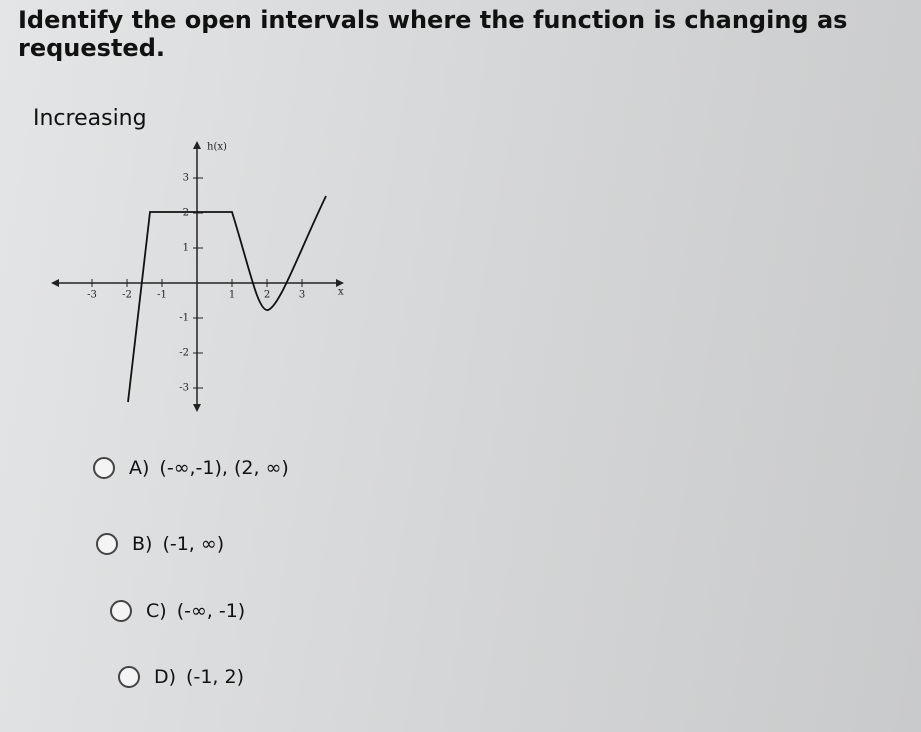  Describe the element at coordinates (211, 611) in the screenshot. I see `option-text: (-∞, -1)` at that location.